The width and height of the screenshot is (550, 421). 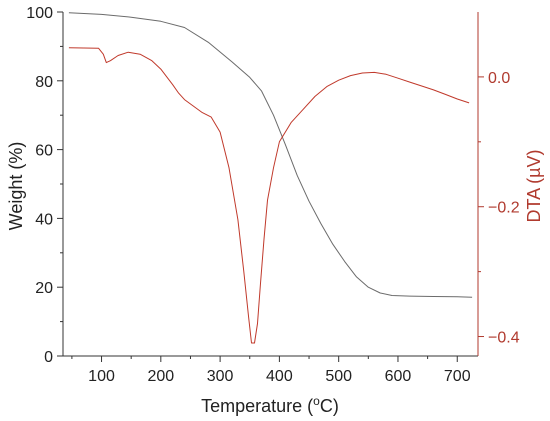 I want to click on x-axis-title-tail: C), so click(x=329, y=406).